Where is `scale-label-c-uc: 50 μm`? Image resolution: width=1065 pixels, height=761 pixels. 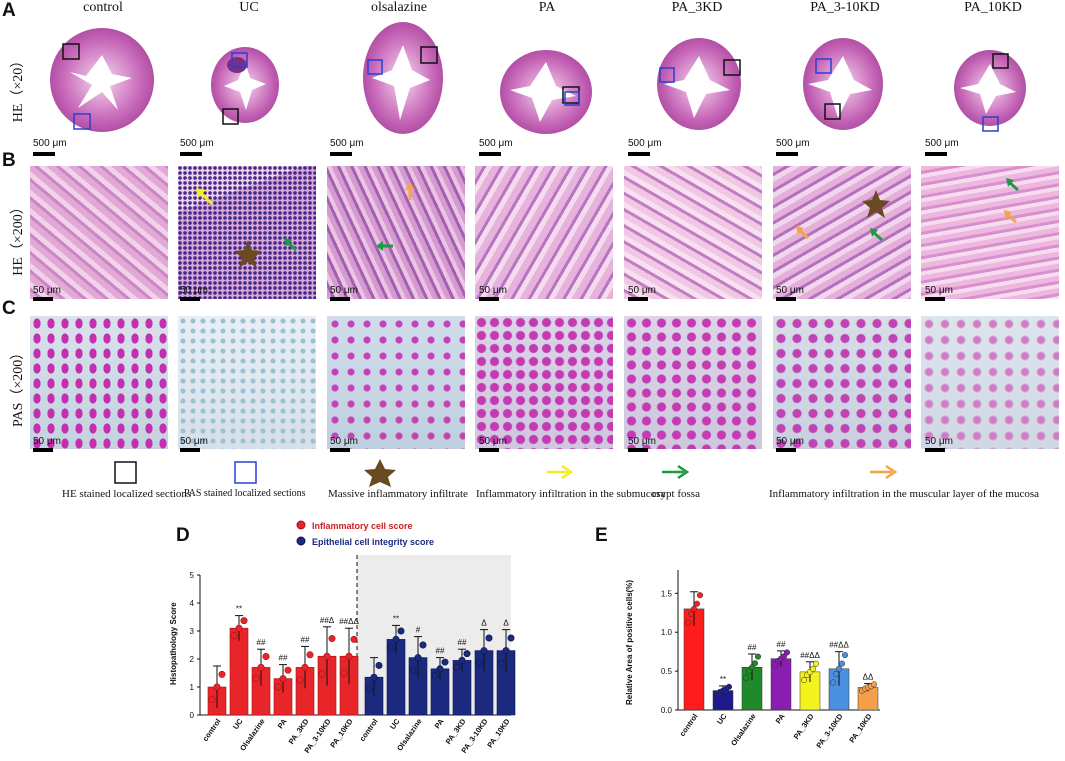
scale-label-c-uc: 50 μm is located at coordinates (194, 441).